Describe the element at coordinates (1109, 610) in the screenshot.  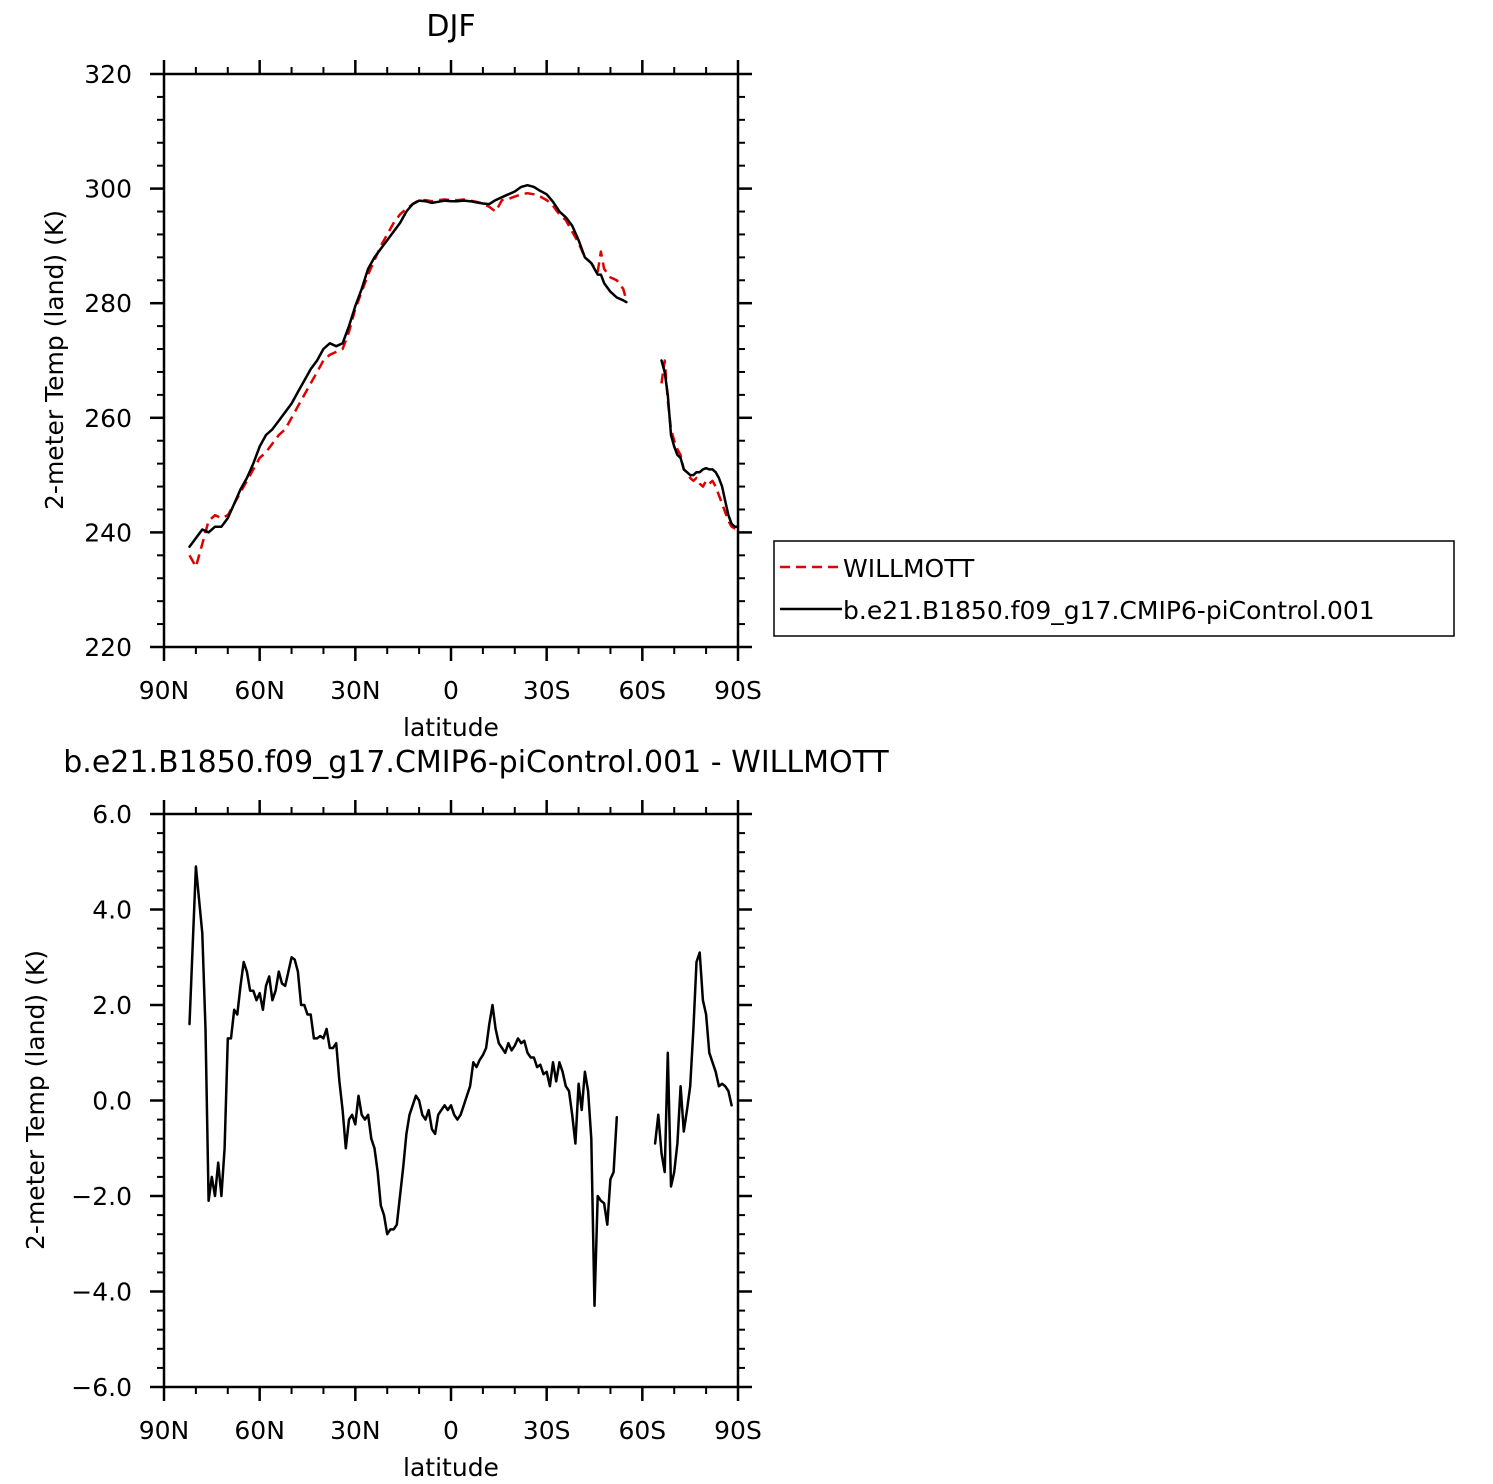
I see `legend-label-model: b.e21.B1850.f09_g17.CMIP6-piControl.001` at that location.